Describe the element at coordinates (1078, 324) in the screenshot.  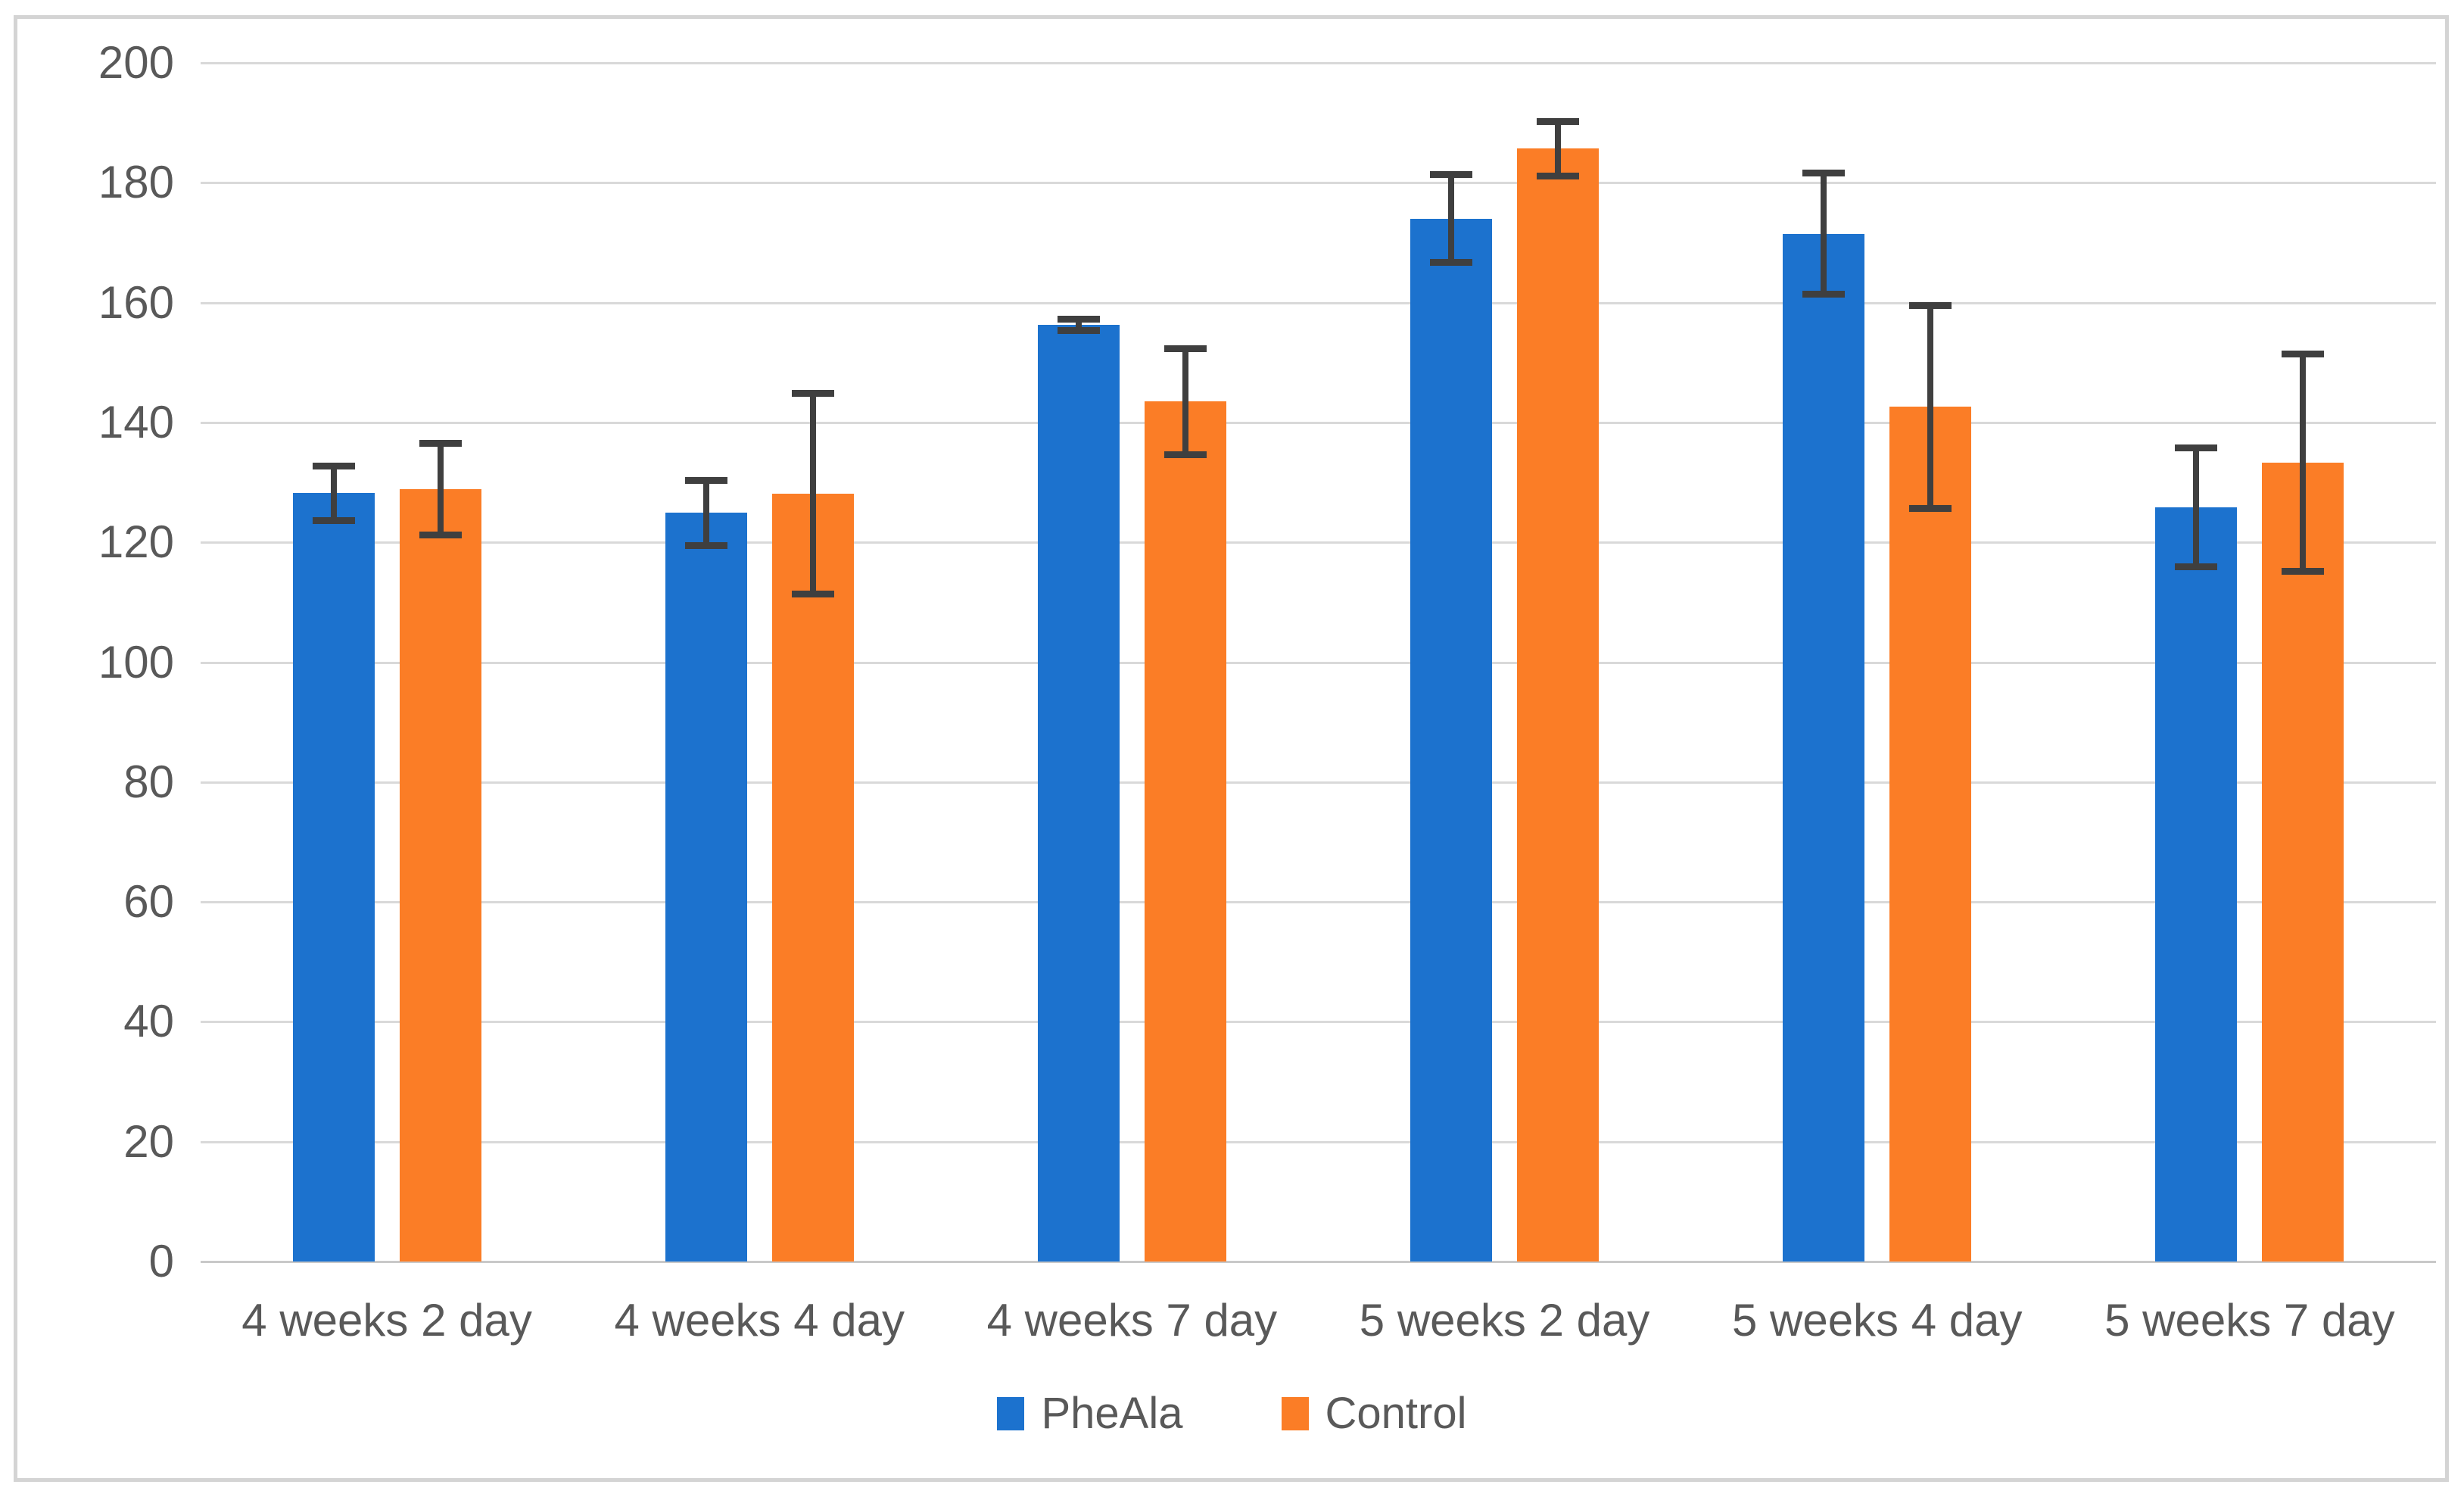
I see `error-bar-pheala-4-weeks-7-day` at that location.